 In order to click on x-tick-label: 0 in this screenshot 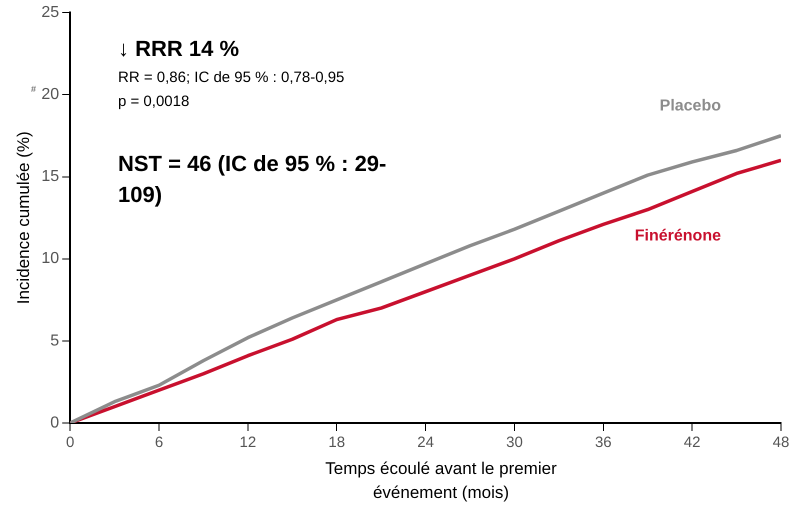, I will do `click(70, 443)`.